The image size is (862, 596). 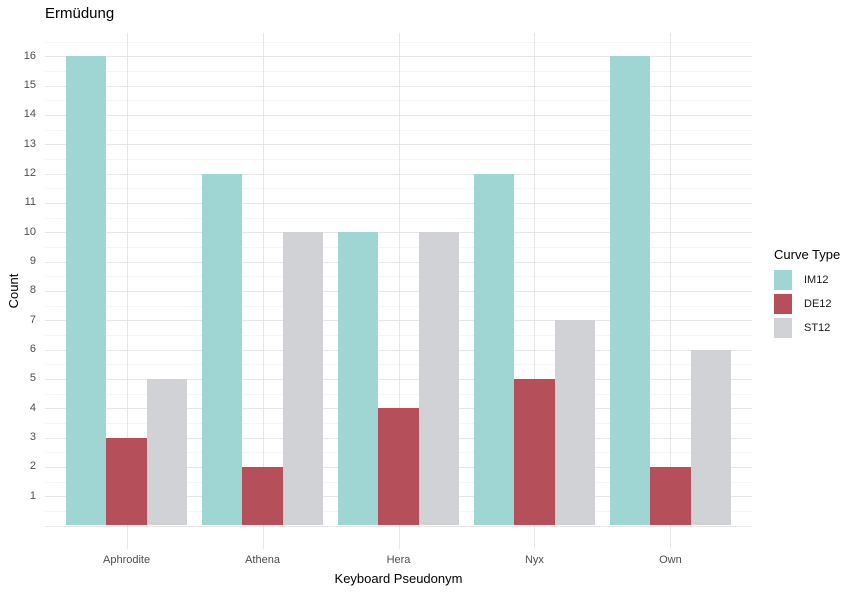 I want to click on y-tick-label: 2, so click(x=32, y=466).